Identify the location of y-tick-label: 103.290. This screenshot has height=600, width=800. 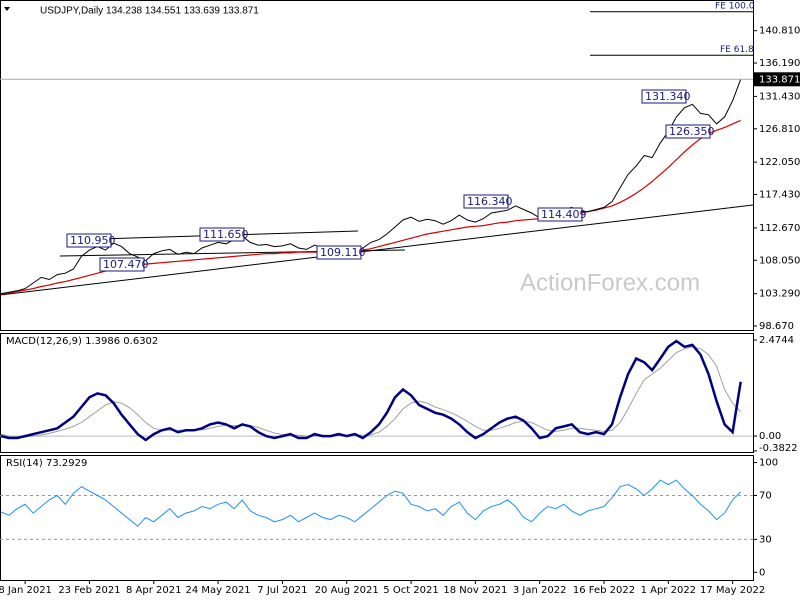
(779, 294).